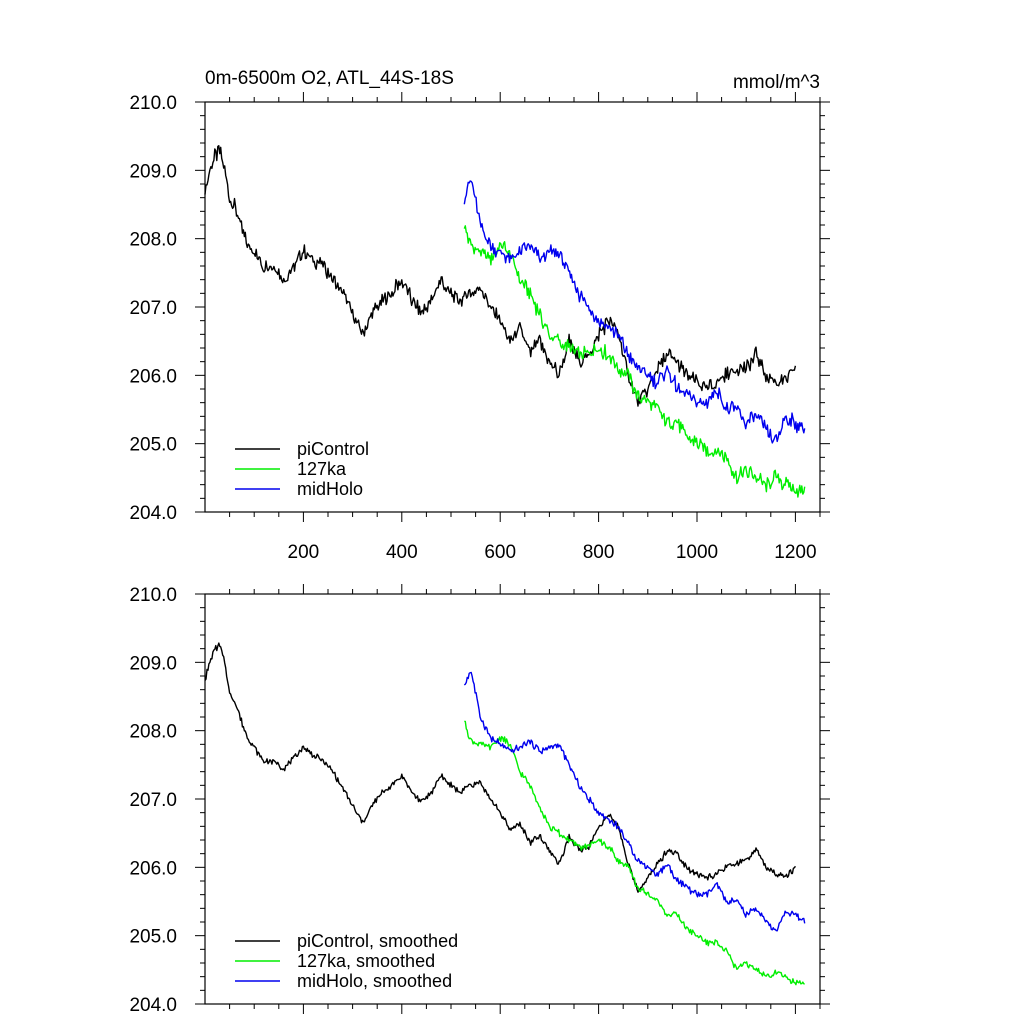  Describe the element at coordinates (402, 552) in the screenshot. I see `x-tick-label: 400` at that location.